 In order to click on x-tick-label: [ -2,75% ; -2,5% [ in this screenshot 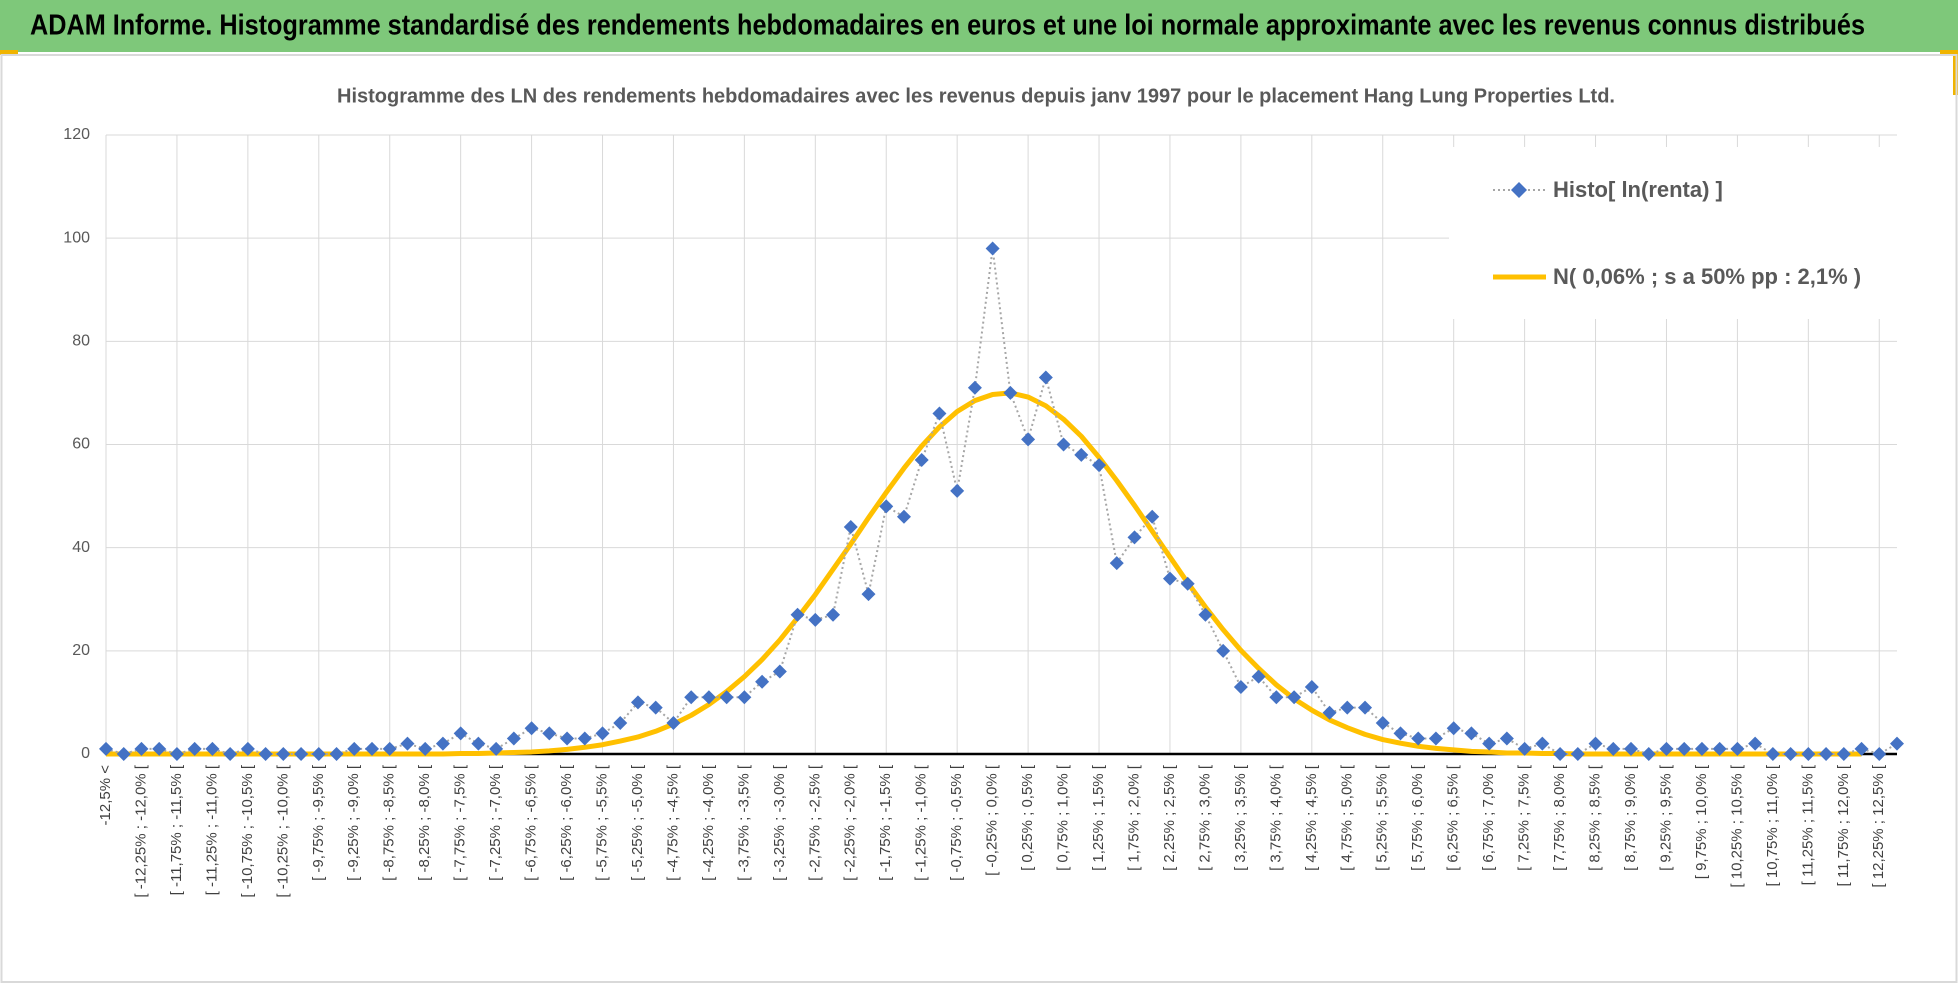, I will do `click(814, 822)`.